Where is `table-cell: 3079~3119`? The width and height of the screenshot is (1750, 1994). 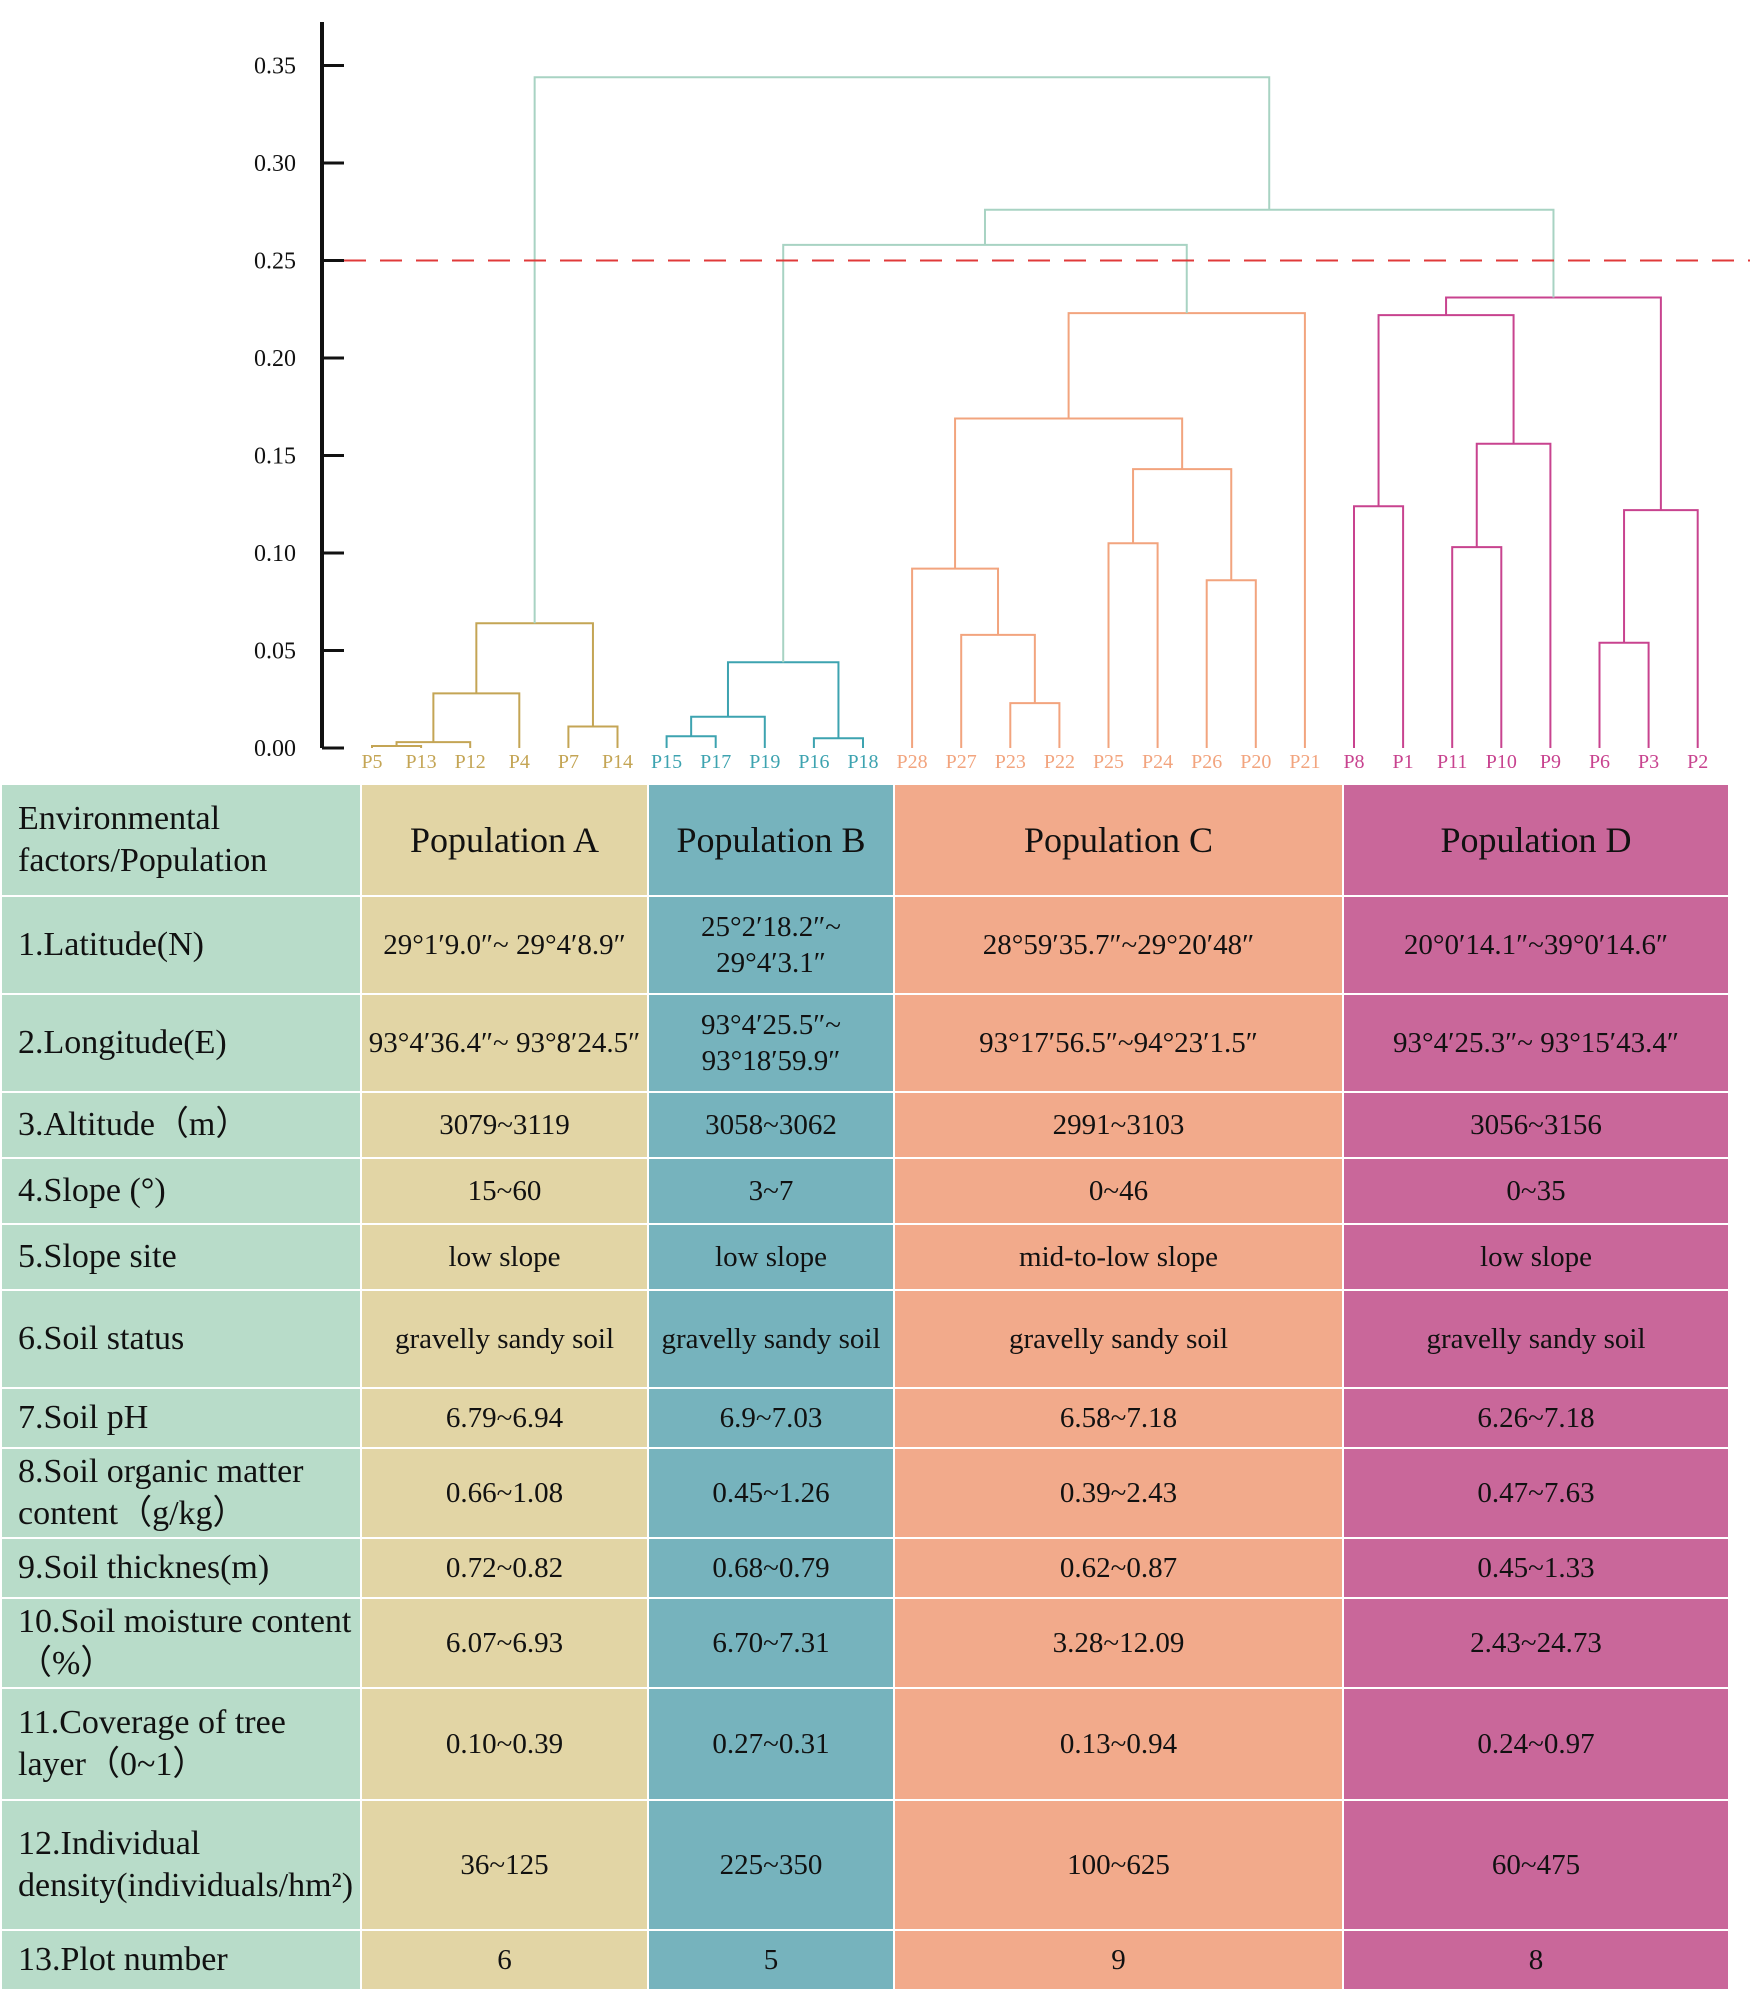 table-cell: 3079~3119 is located at coordinates (504, 1125).